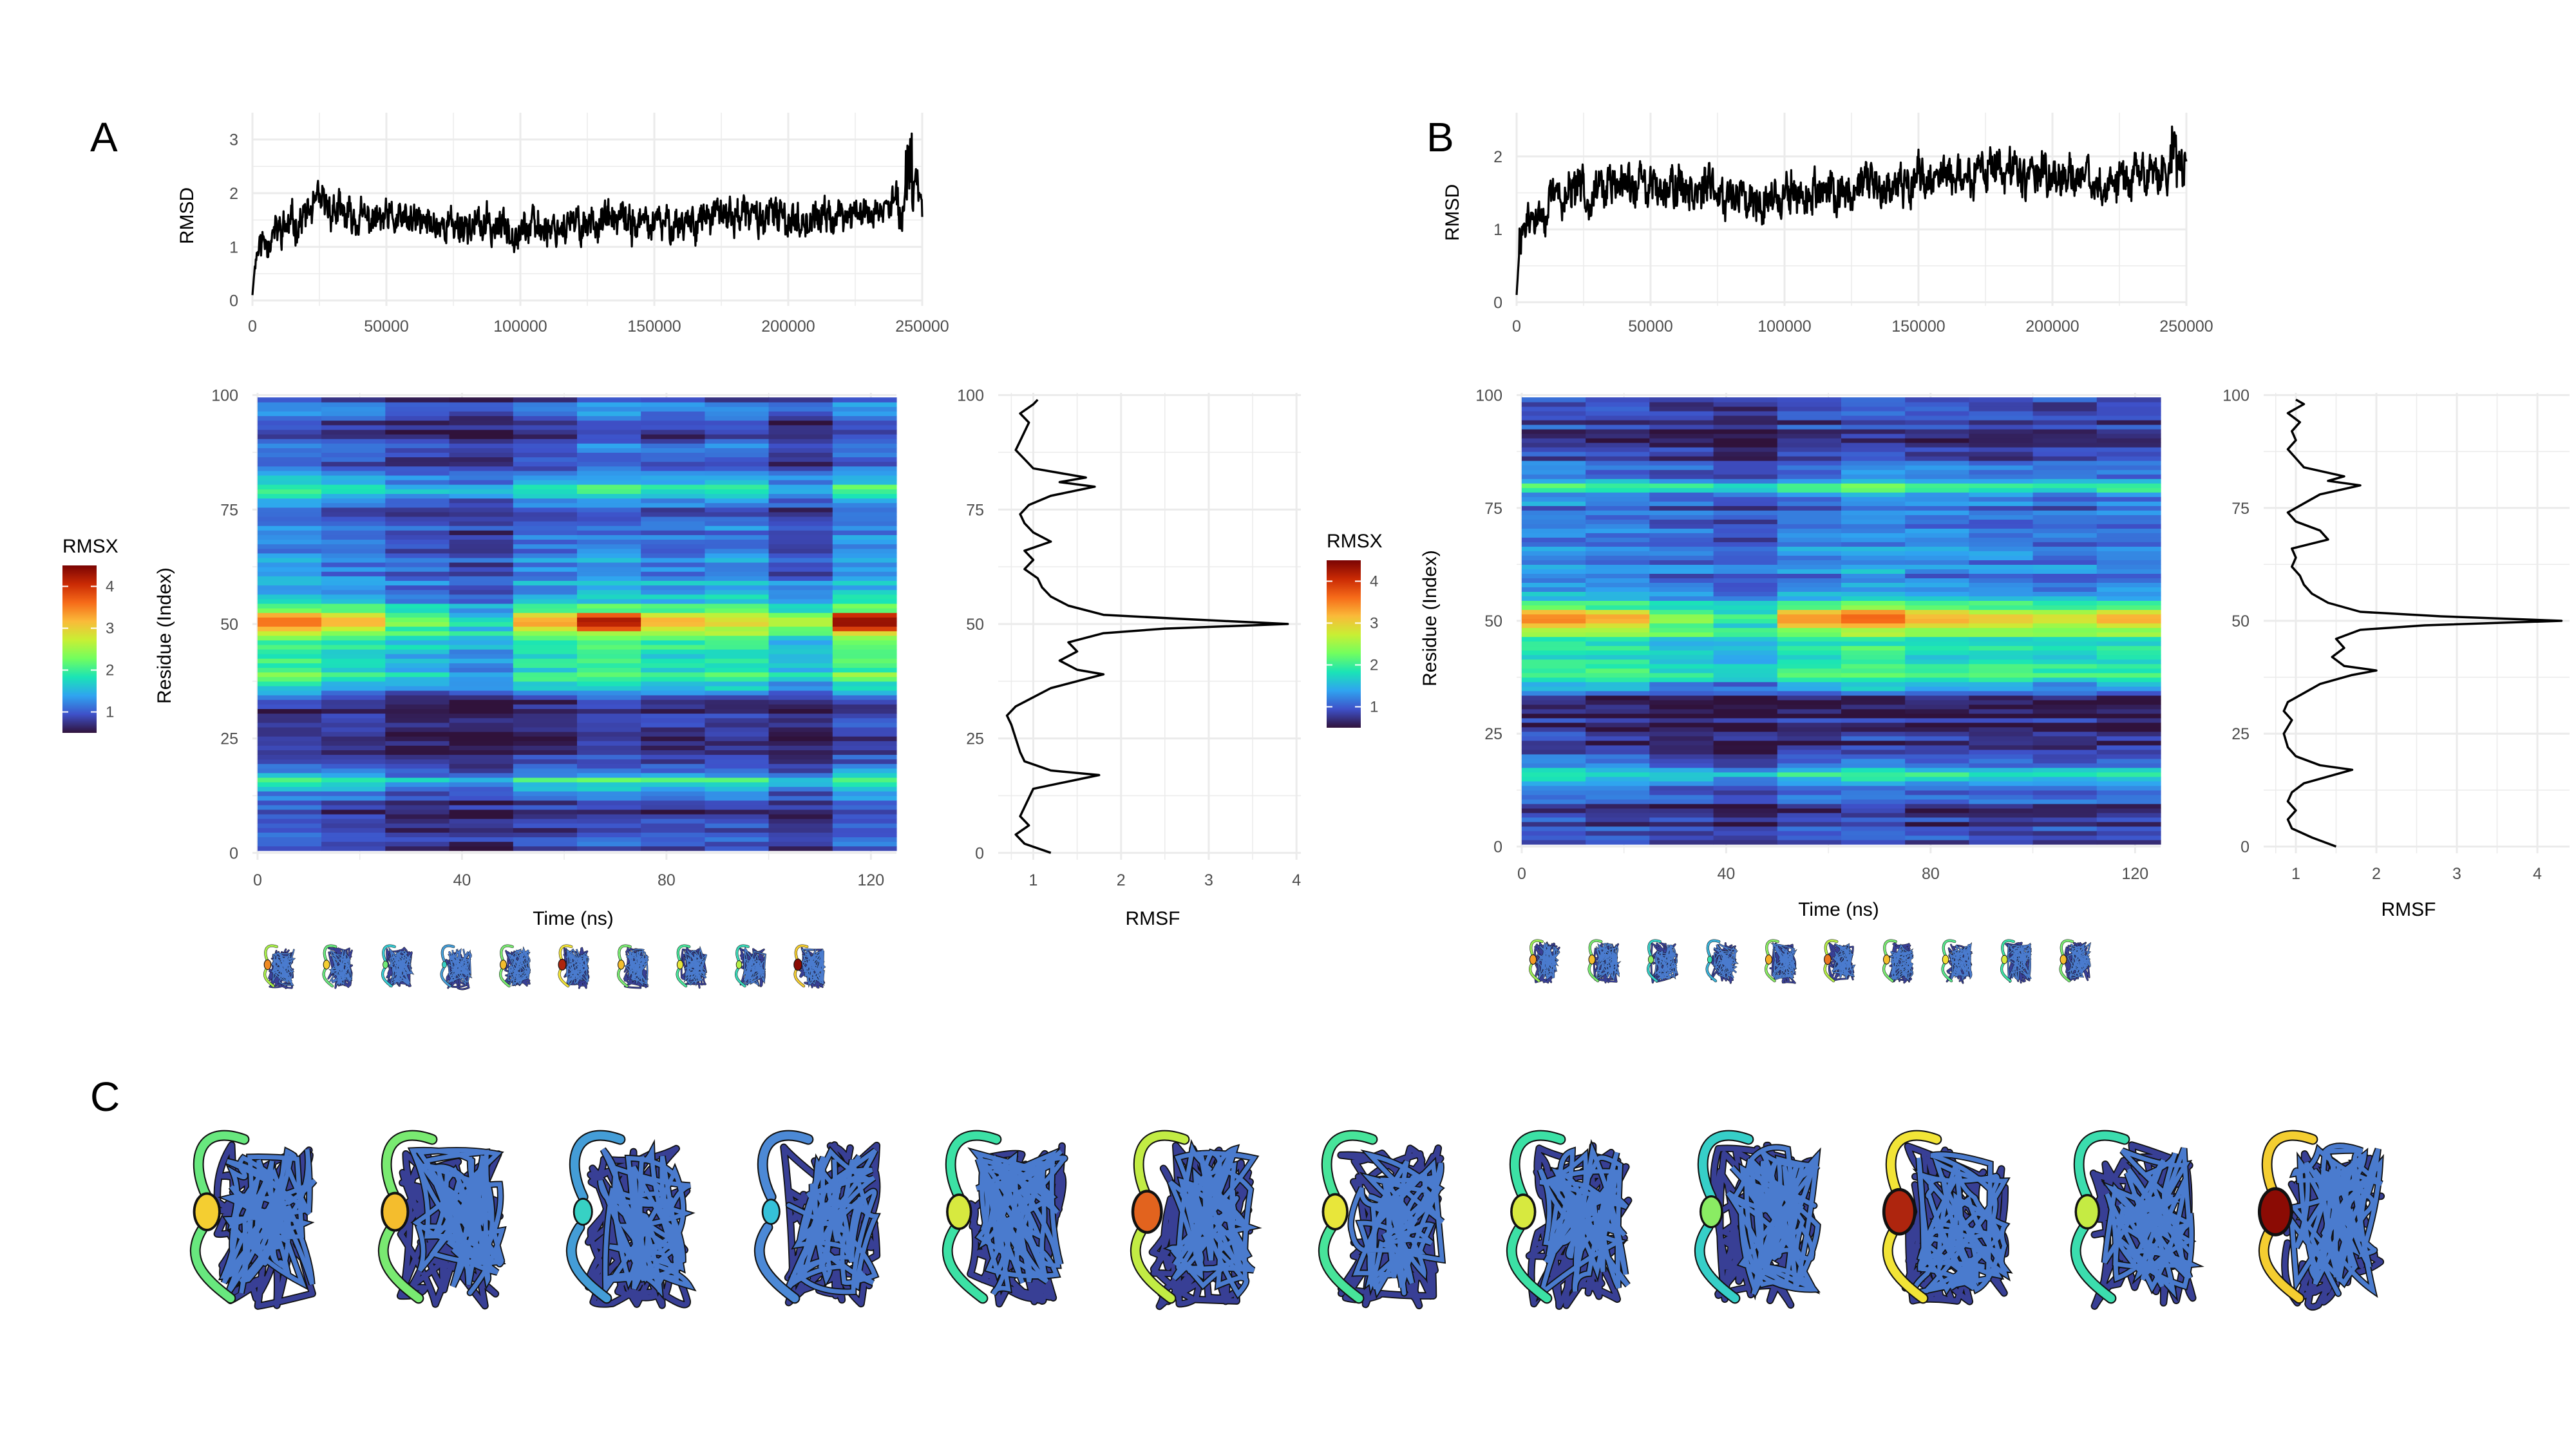 The width and height of the screenshot is (2576, 1449). I want to click on x-tick-label: 100000, so click(520, 326).